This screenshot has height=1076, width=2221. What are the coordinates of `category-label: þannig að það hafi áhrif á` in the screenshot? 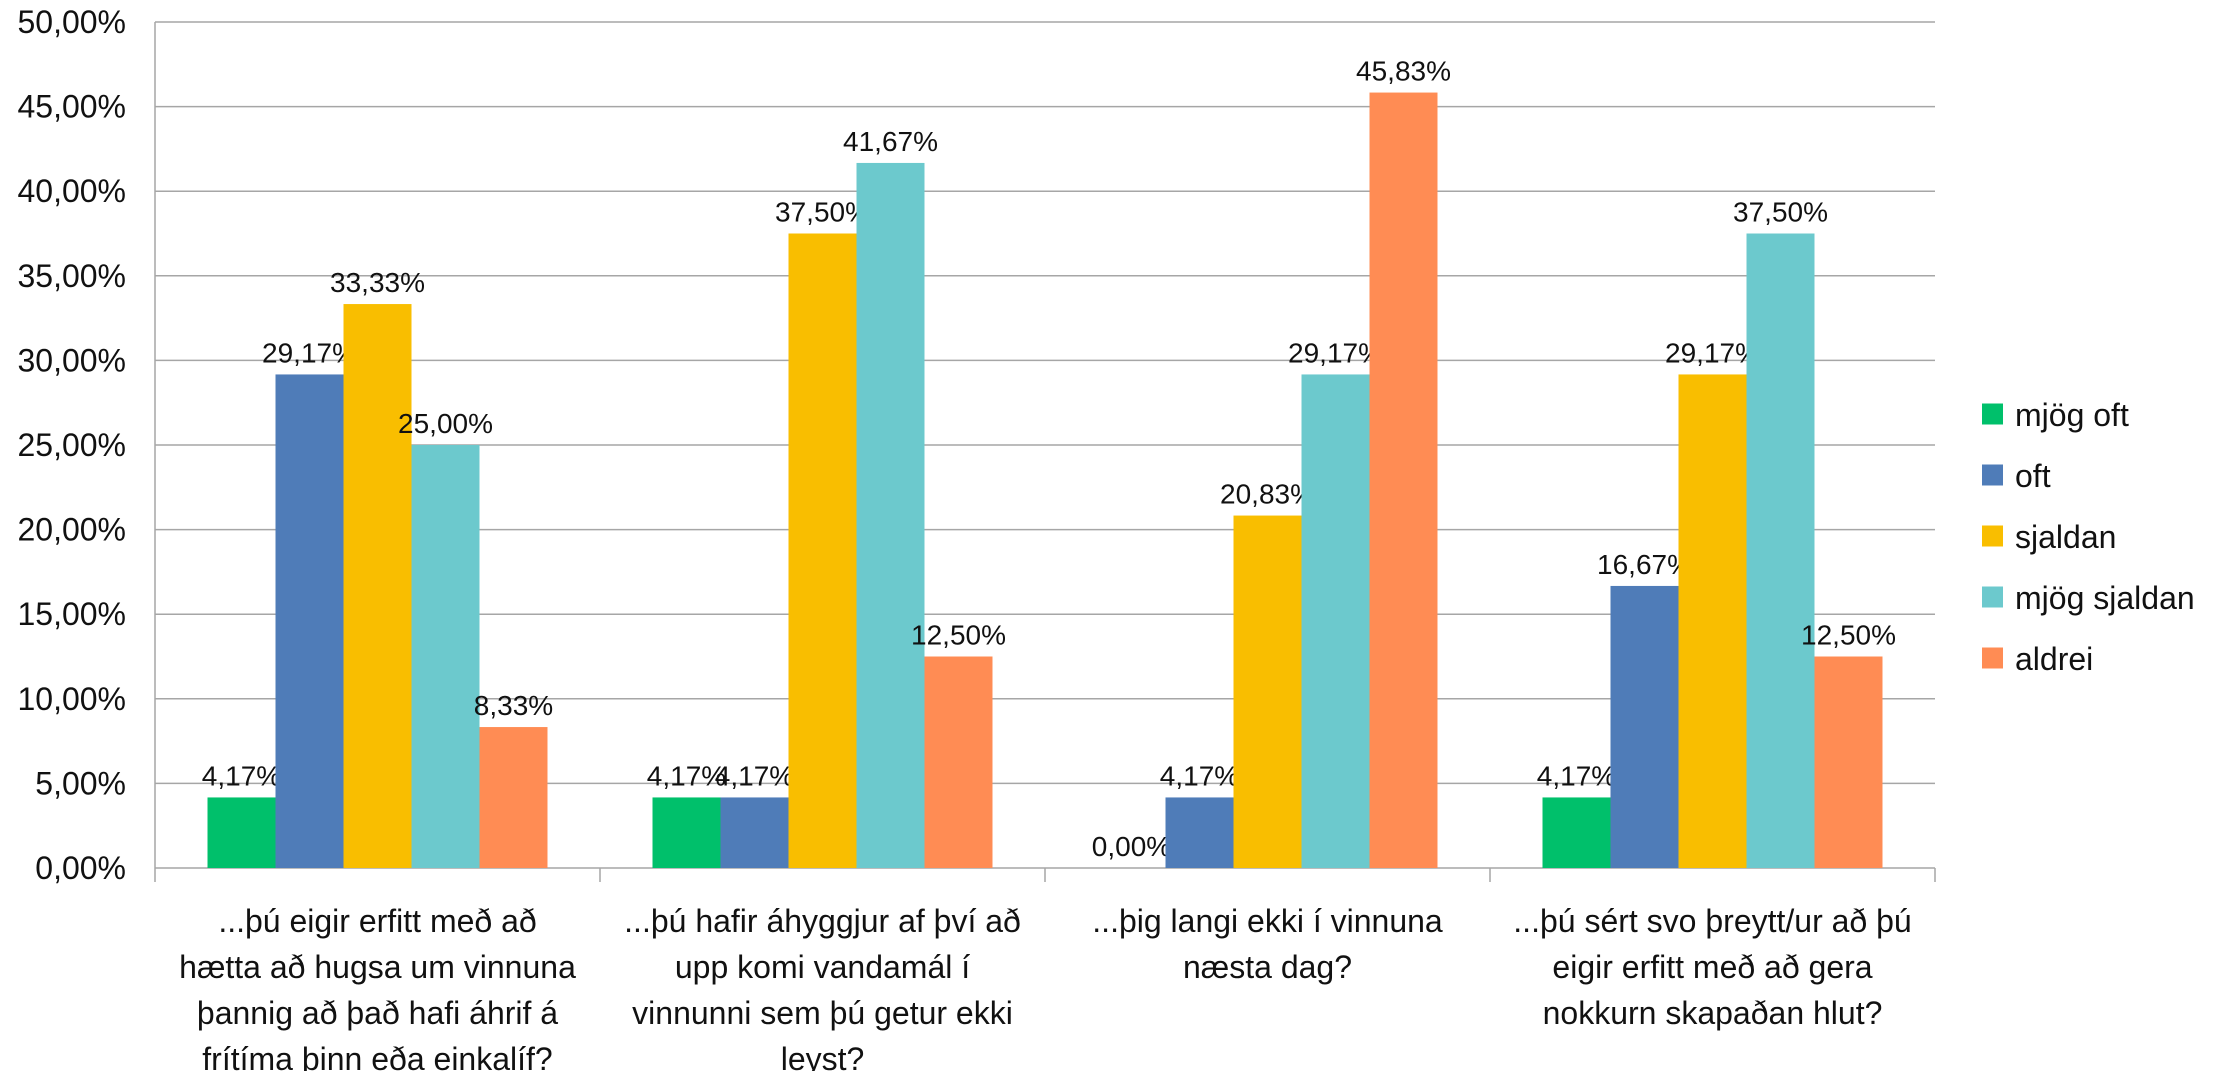 It's located at (377, 1013).